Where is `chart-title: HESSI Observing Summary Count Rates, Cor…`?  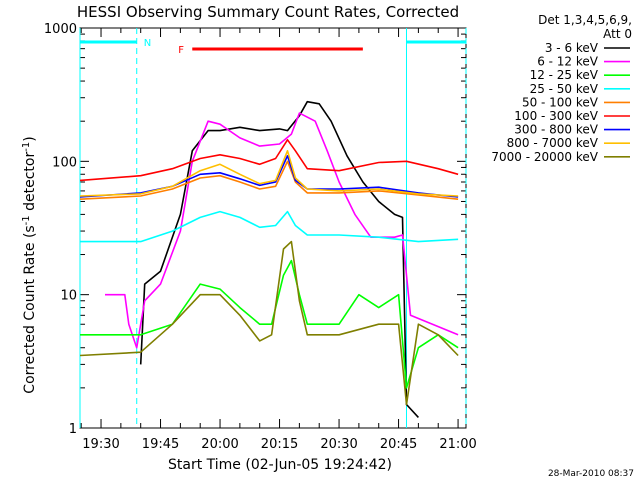 chart-title: HESSI Observing Summary Count Rates, Cor… is located at coordinates (268, 12).